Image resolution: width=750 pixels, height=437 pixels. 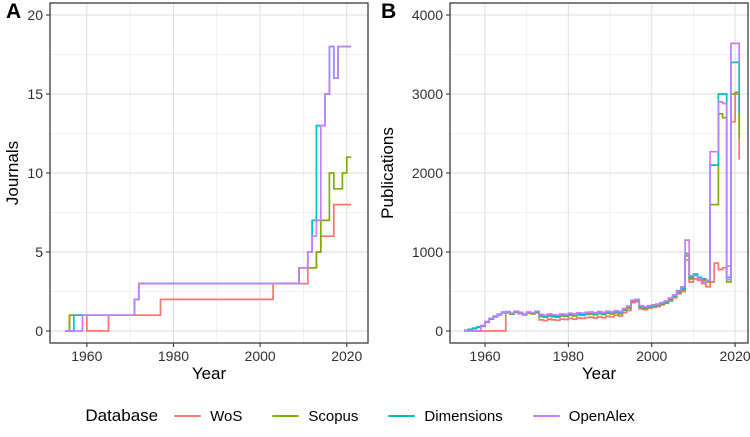 What do you see at coordinates (209, 373) in the screenshot?
I see `x-axis-title-year-a: Year` at bounding box center [209, 373].